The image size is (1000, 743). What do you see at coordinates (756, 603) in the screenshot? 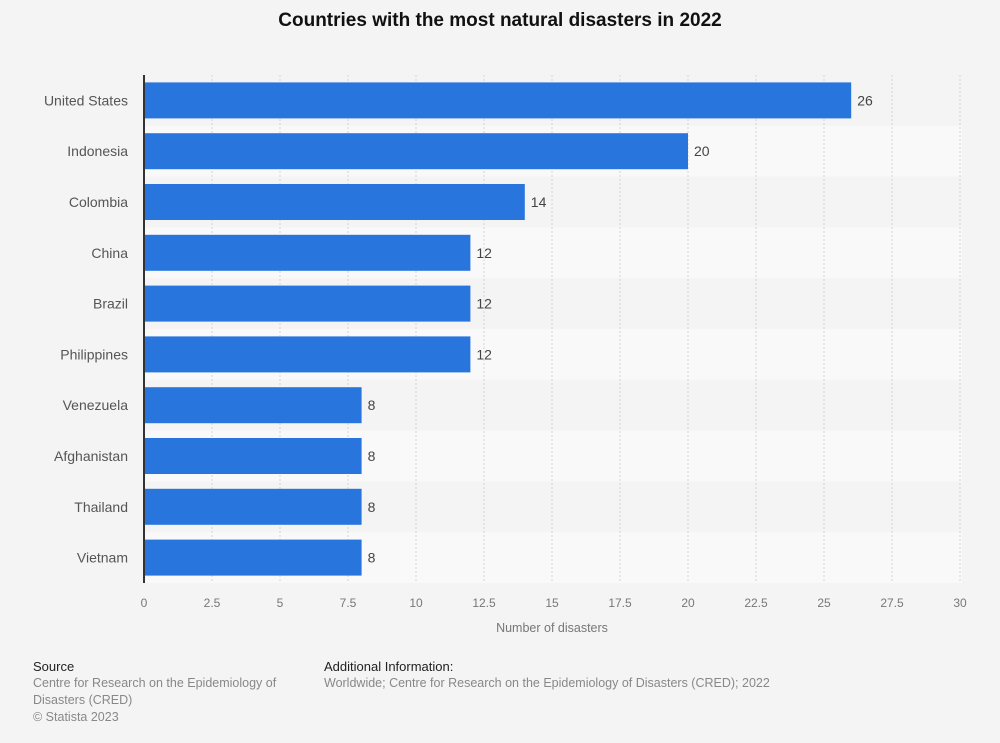
I see `x-tick-label: 22.5` at bounding box center [756, 603].